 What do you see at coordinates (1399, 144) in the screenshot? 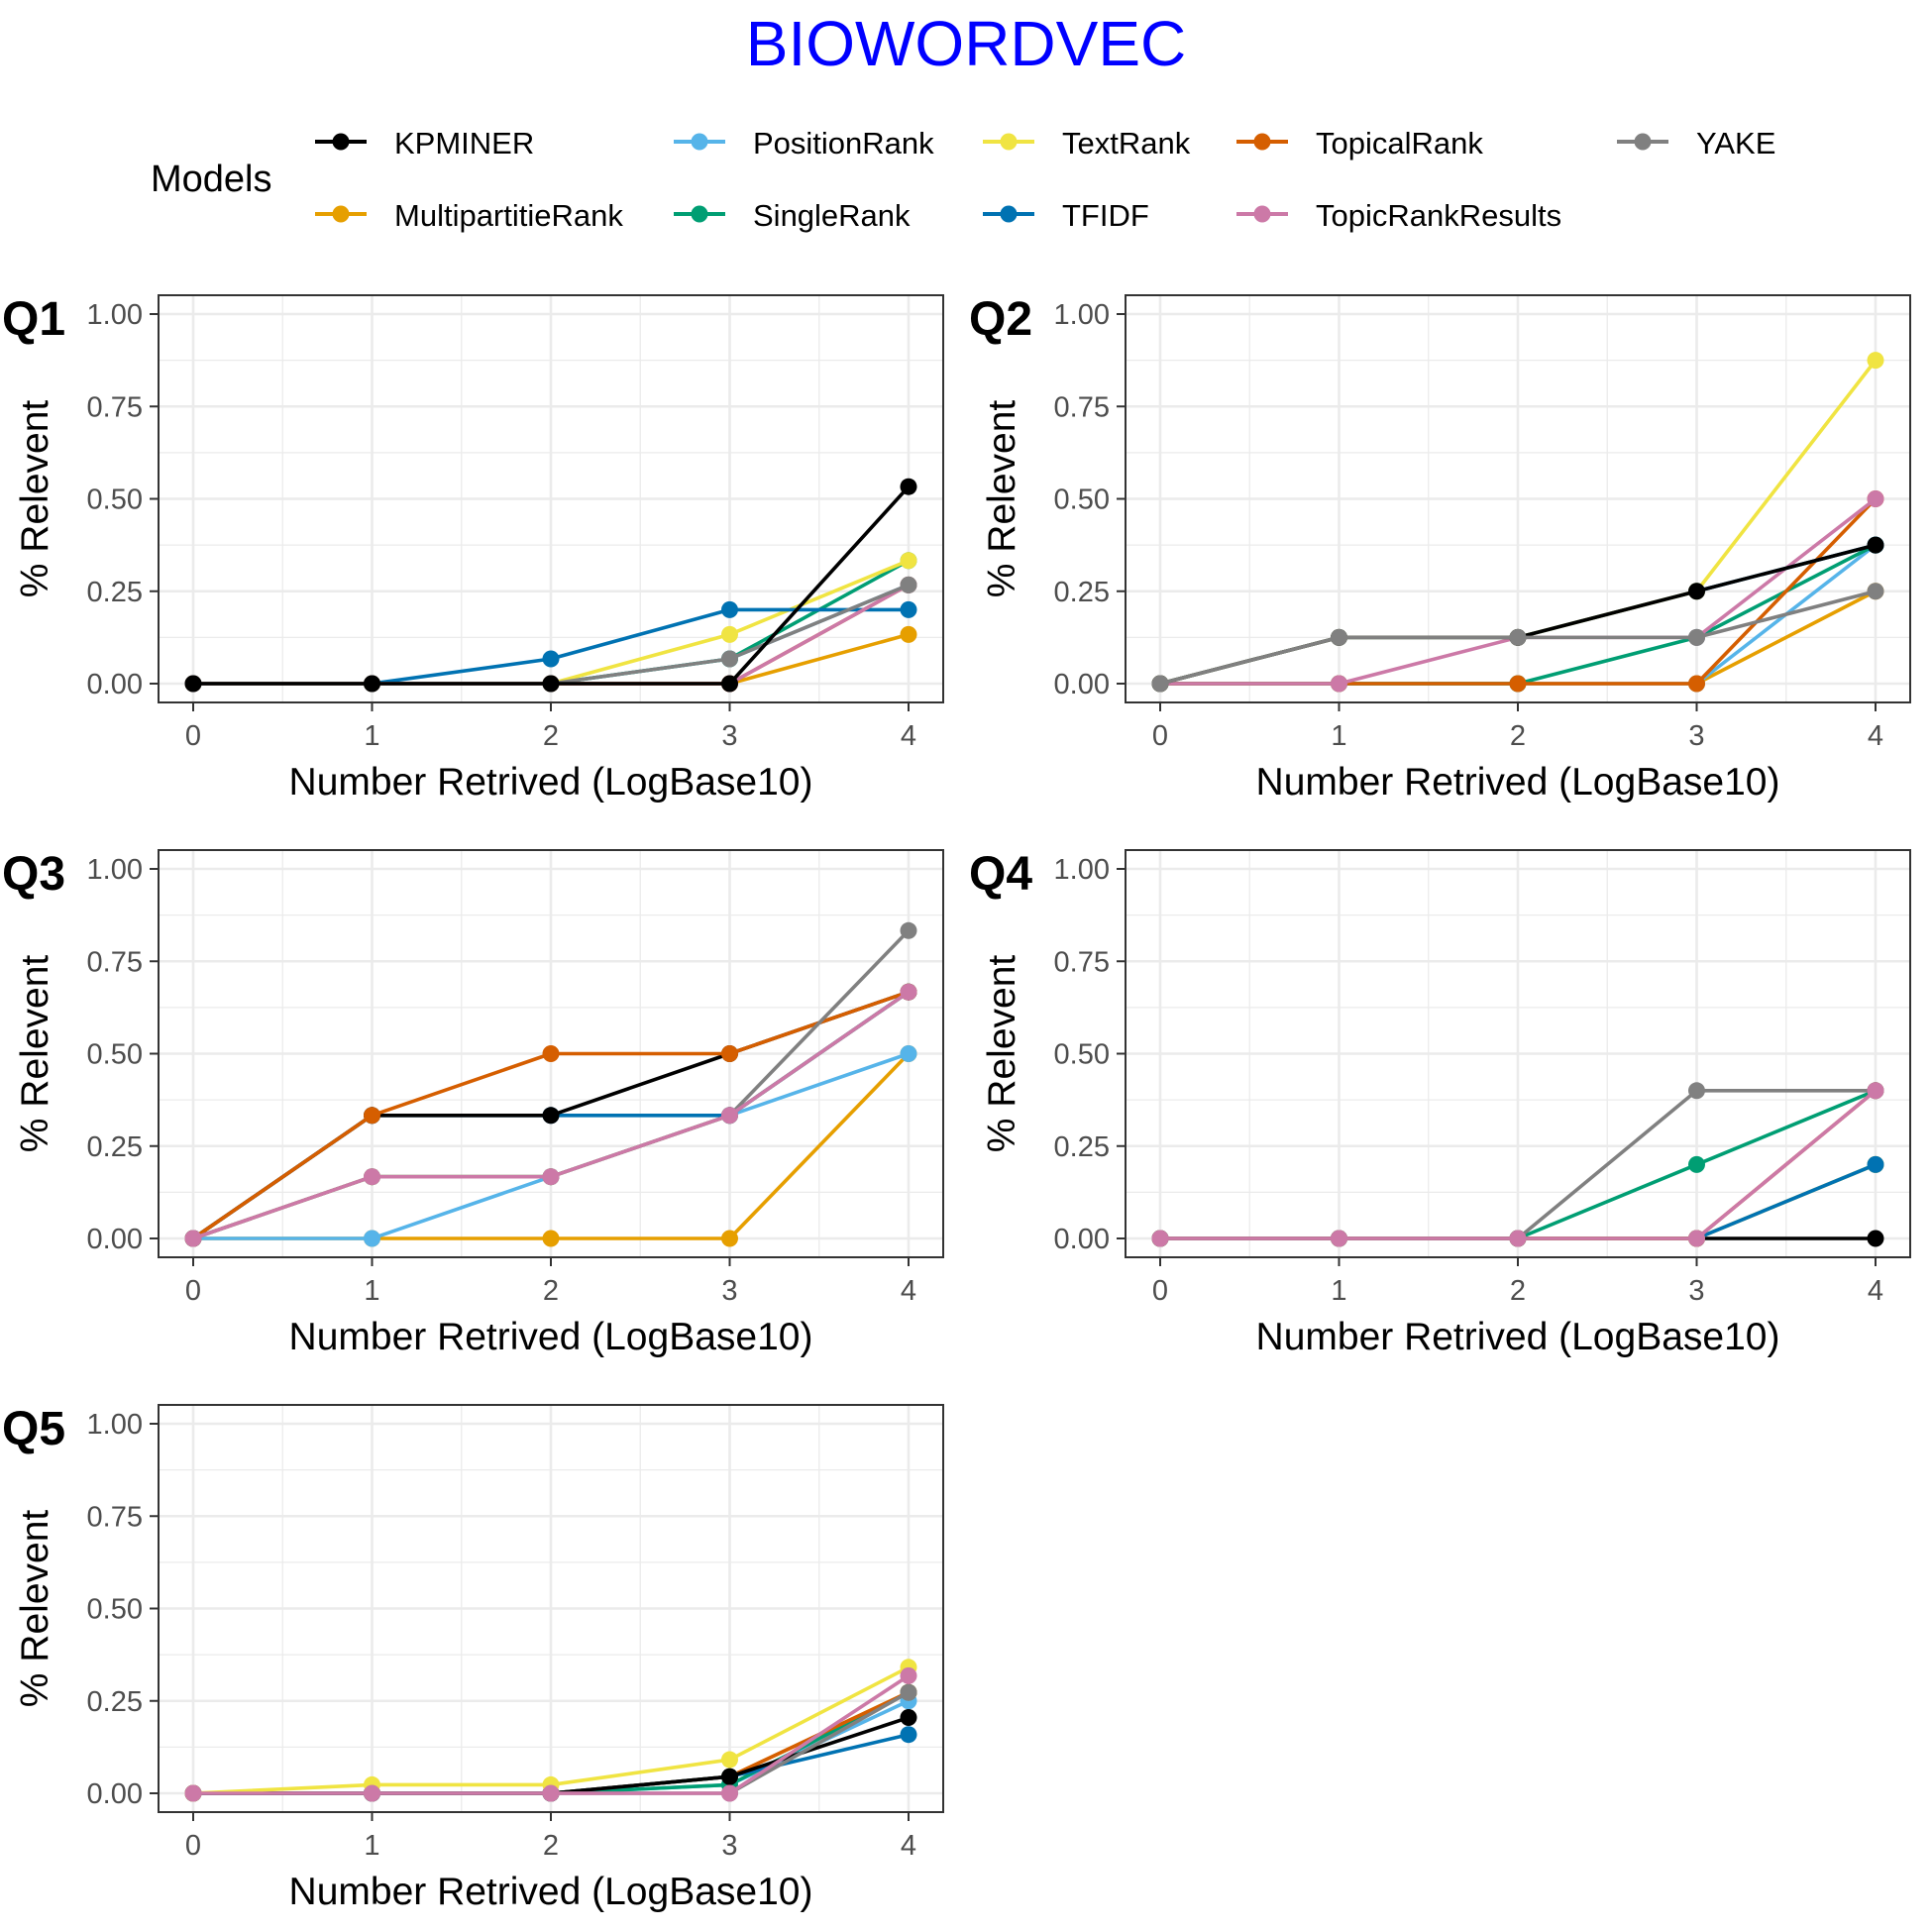
I see `legend-label: TopicalRank` at bounding box center [1399, 144].